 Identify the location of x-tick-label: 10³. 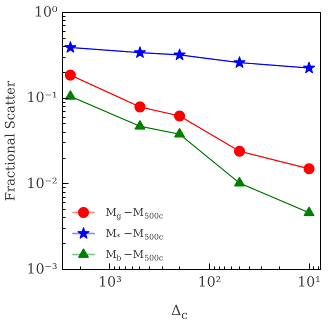
(110, 282).